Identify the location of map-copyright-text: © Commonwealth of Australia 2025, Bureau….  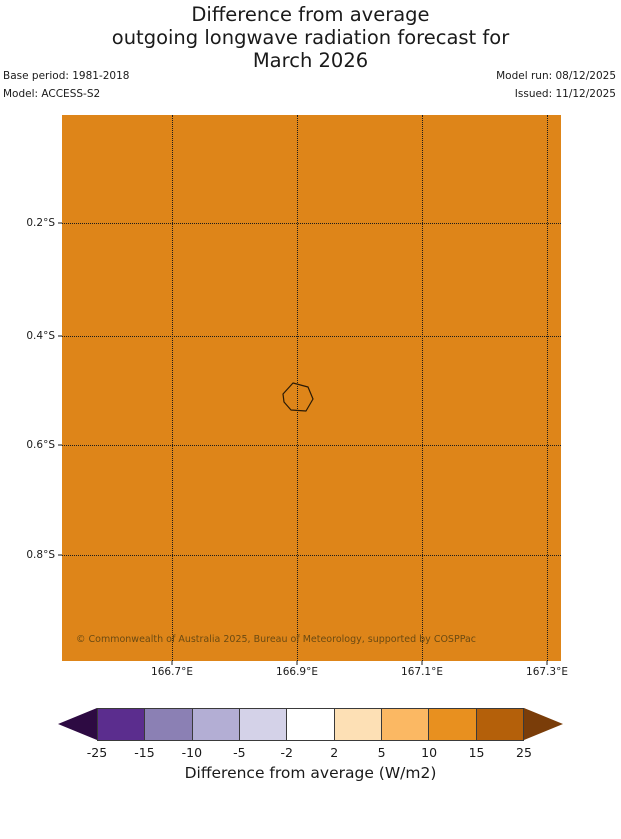
(276, 639).